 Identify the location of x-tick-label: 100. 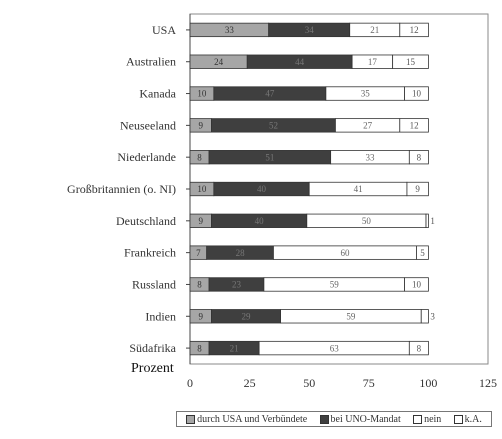
(428, 383).